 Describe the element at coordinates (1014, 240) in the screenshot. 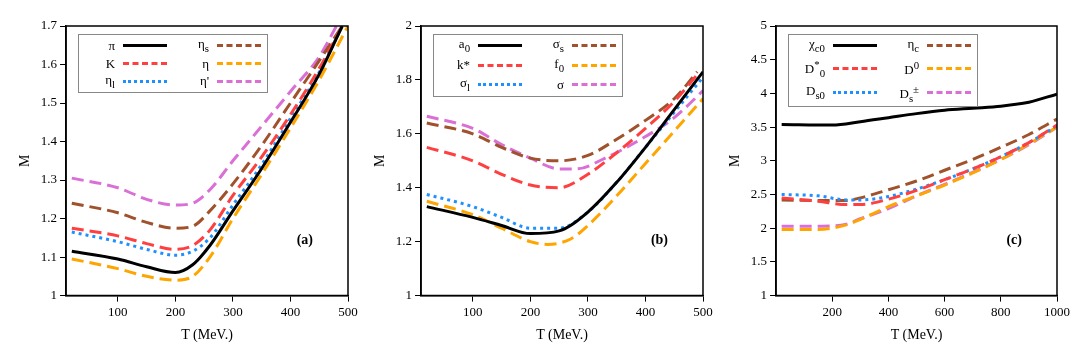

I see `annotation: (c)` at that location.